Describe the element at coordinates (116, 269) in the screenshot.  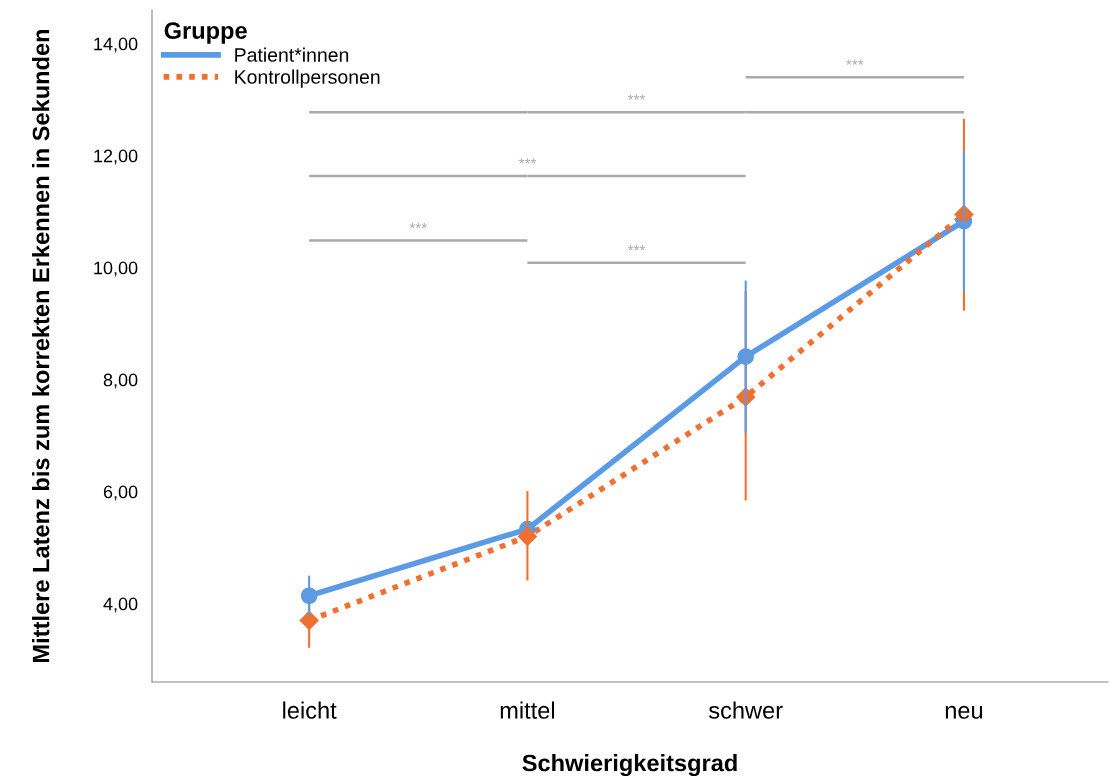
I see `y-tick-label: 10,00` at that location.